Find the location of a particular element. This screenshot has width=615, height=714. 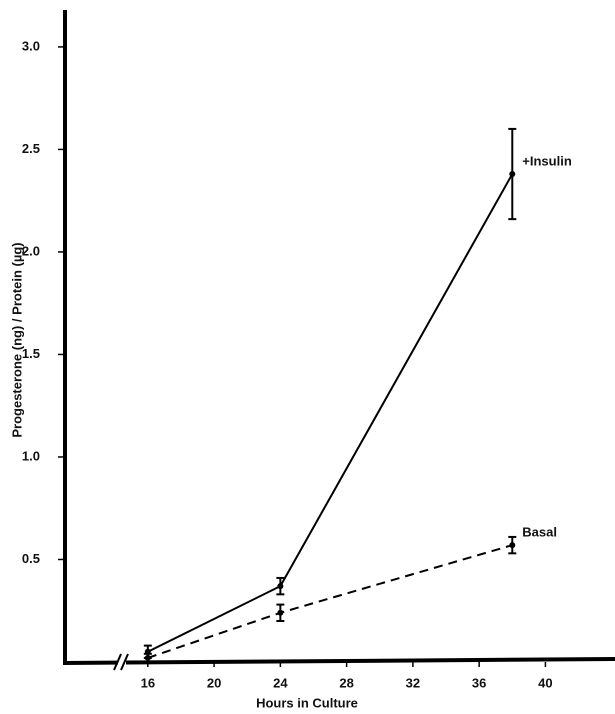

x-axis is located at coordinates (338, 661).